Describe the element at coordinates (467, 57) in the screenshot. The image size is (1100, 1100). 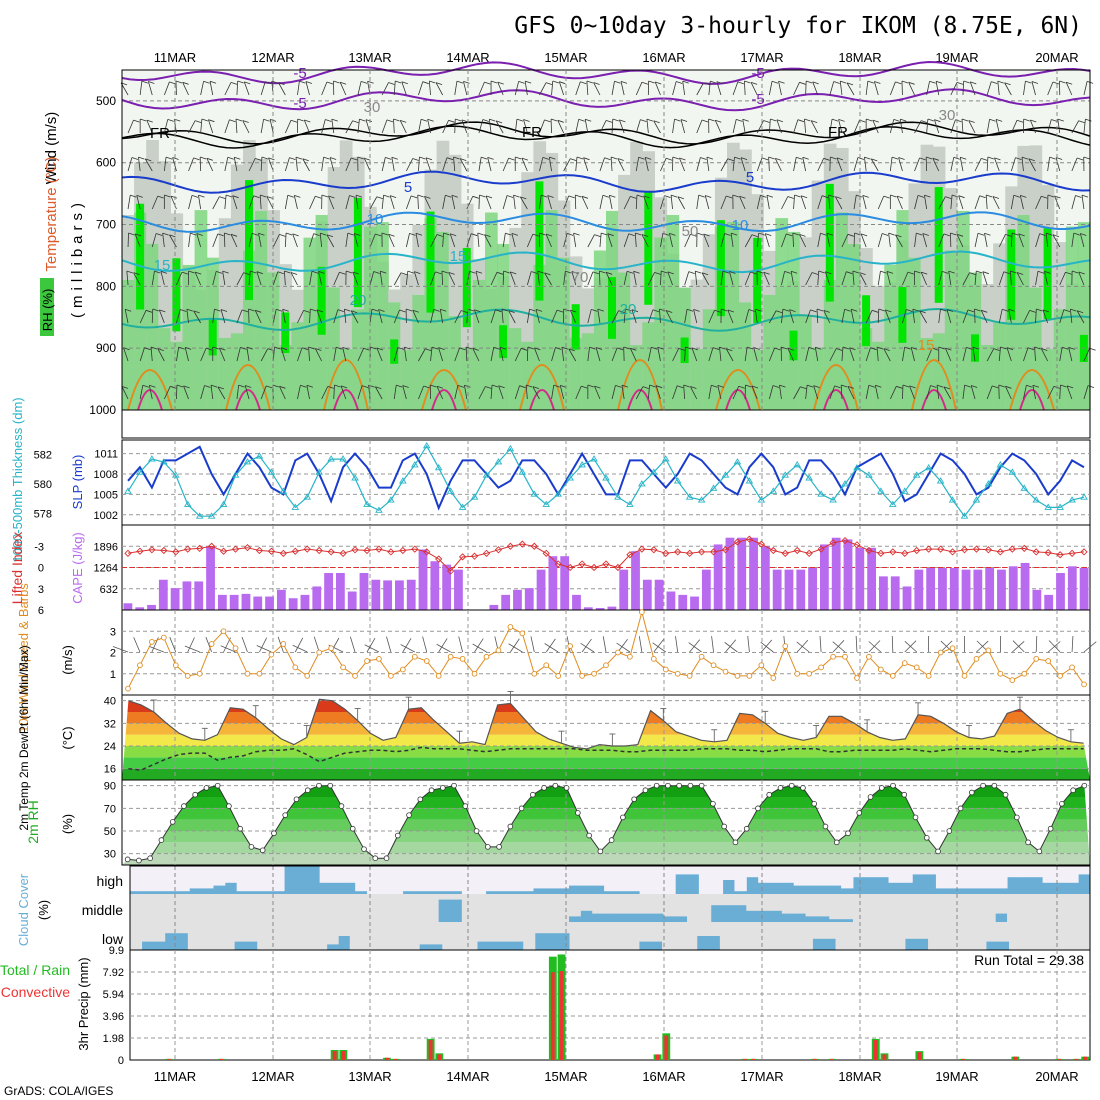
I see `top-date-label: 14MAR` at that location.